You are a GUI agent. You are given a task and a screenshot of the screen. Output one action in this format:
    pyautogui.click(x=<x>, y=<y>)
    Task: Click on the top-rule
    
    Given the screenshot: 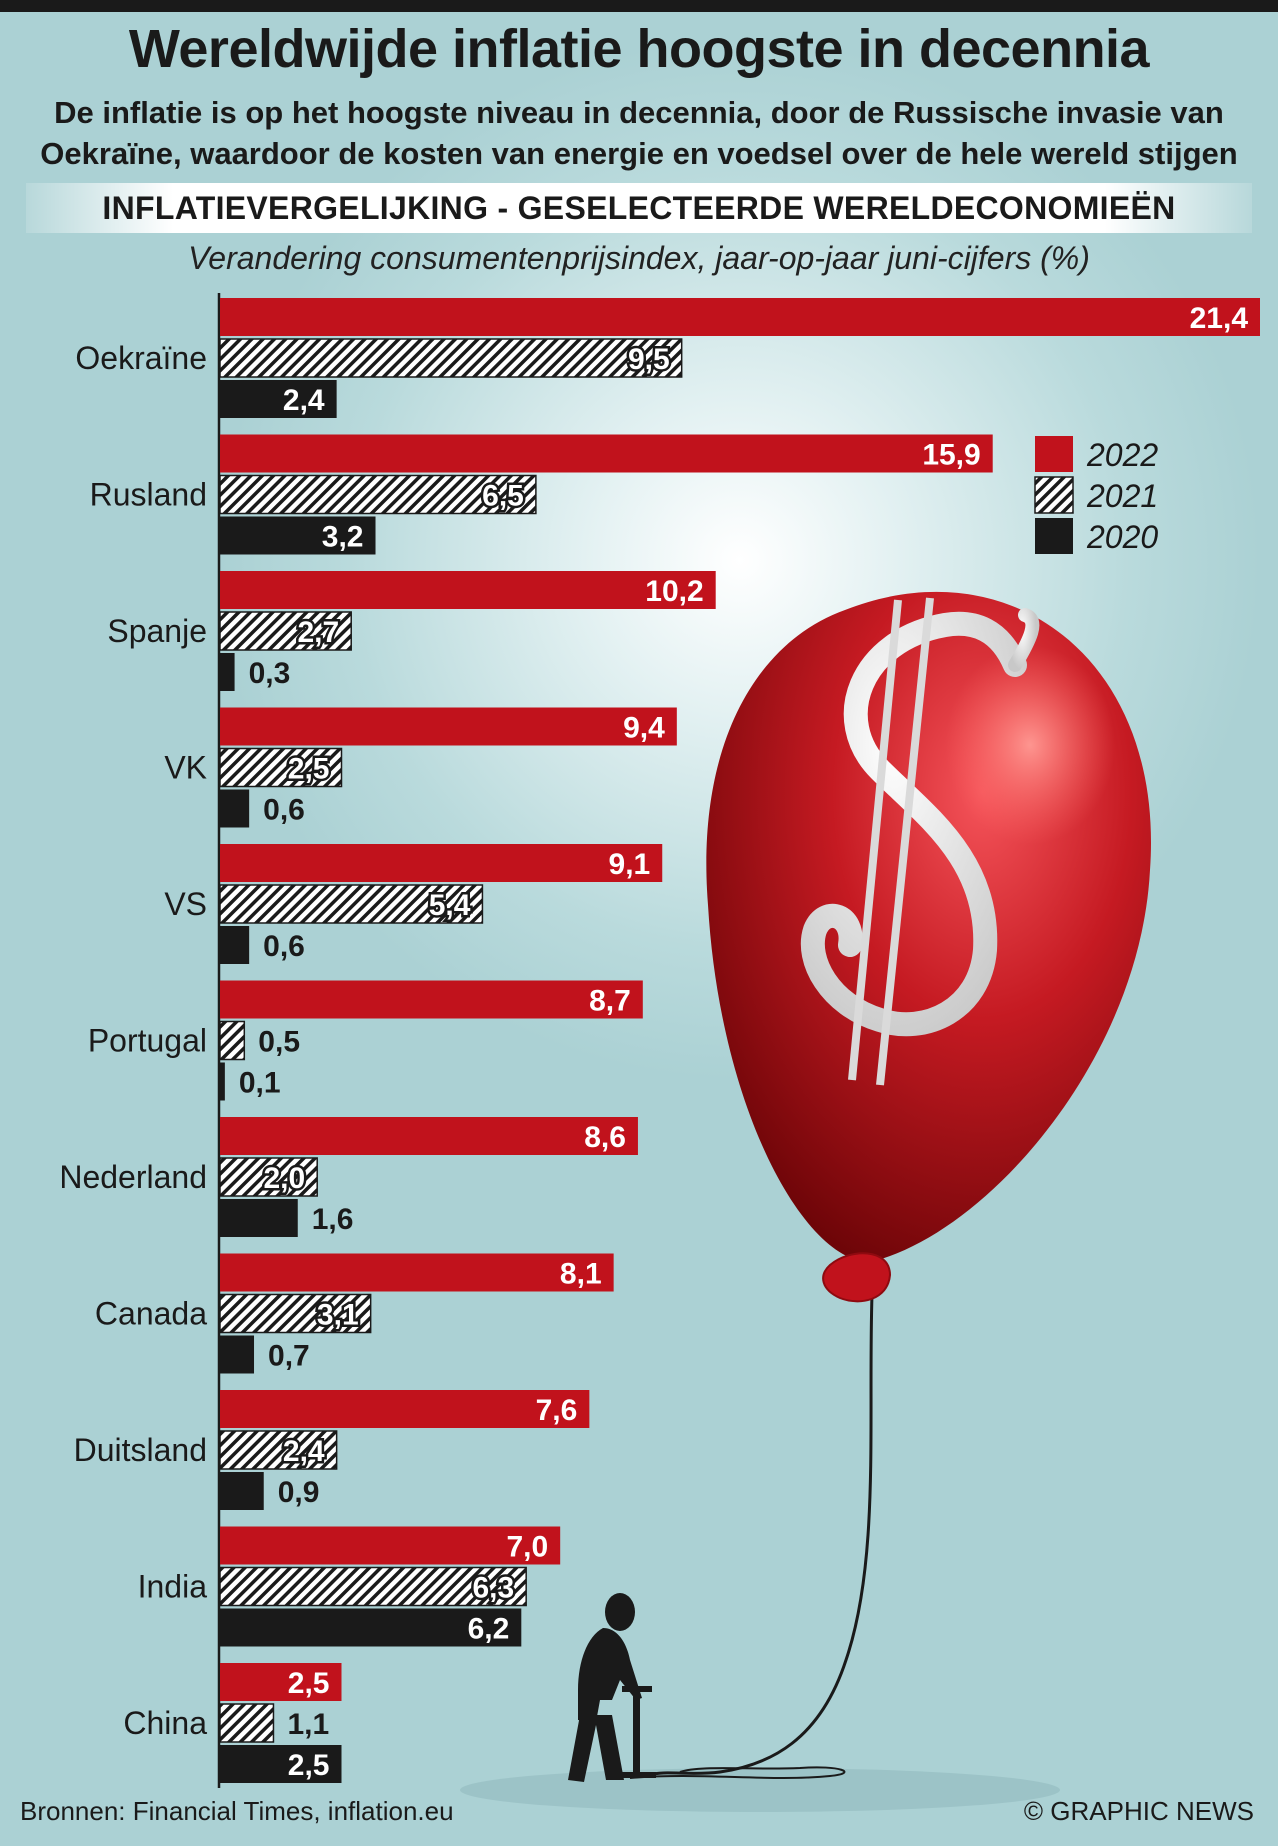 What is the action you would take?
    pyautogui.click(x=639, y=6)
    